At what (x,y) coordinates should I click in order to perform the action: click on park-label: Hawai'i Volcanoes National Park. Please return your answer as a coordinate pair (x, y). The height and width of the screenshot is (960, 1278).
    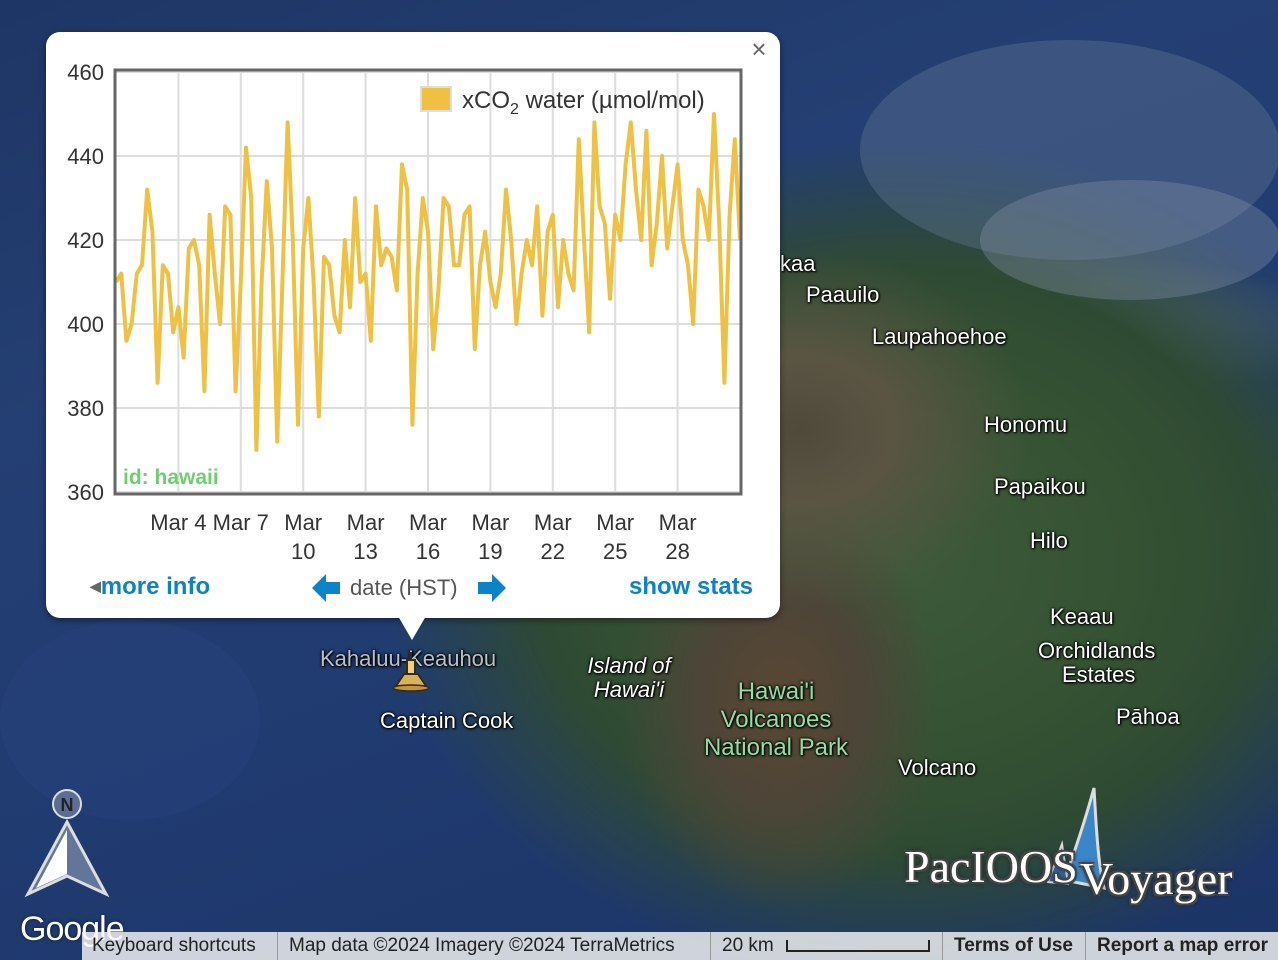
    Looking at the image, I should click on (776, 719).